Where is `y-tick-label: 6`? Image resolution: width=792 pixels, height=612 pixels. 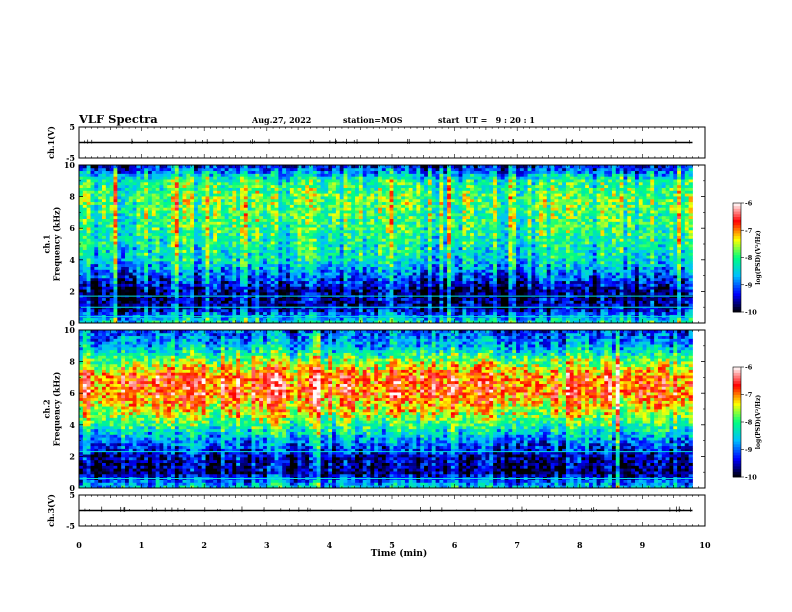 y-tick-label: 6 is located at coordinates (72, 228).